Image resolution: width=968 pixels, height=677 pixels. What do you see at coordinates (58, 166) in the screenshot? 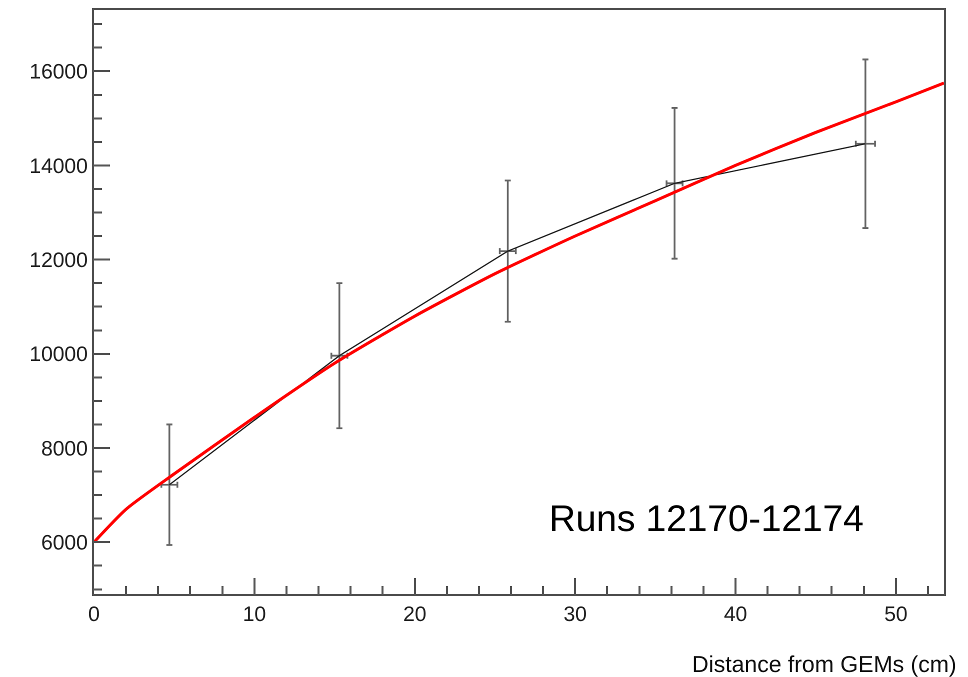
I see `y-tick-label: 14000` at bounding box center [58, 166].